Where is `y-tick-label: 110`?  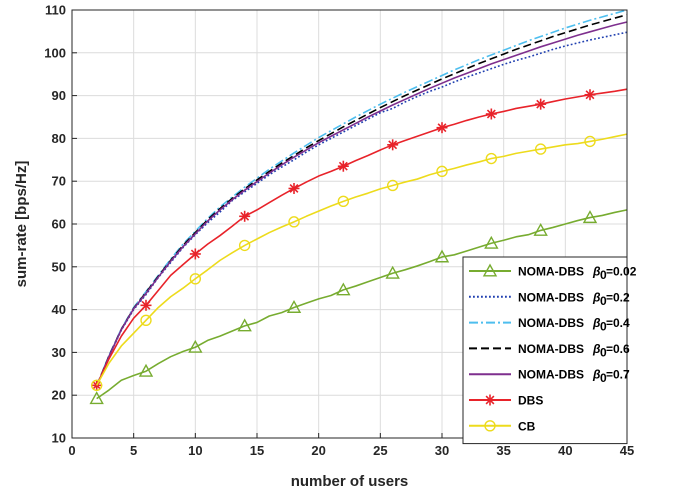
y-tick-label: 110 is located at coordinates (55, 10).